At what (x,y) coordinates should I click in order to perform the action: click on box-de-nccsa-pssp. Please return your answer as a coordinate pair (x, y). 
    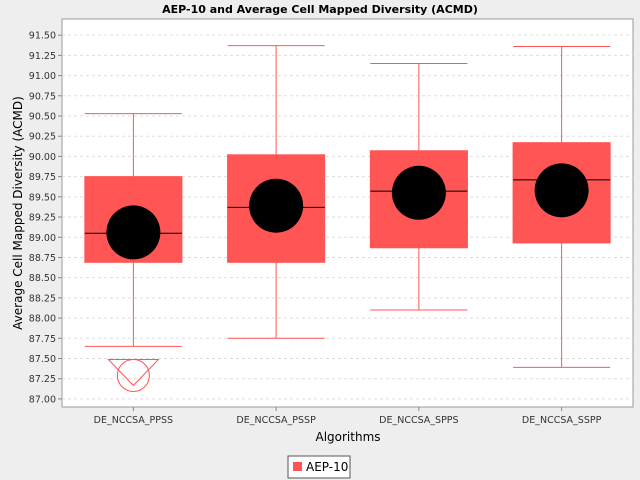
    Looking at the image, I should click on (276, 192).